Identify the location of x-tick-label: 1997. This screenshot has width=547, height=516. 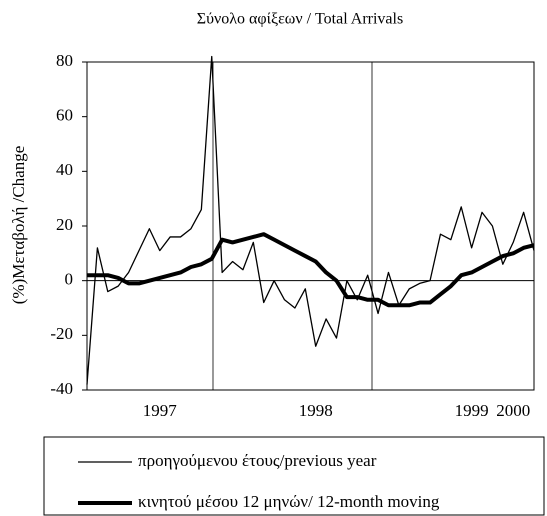
(160, 410).